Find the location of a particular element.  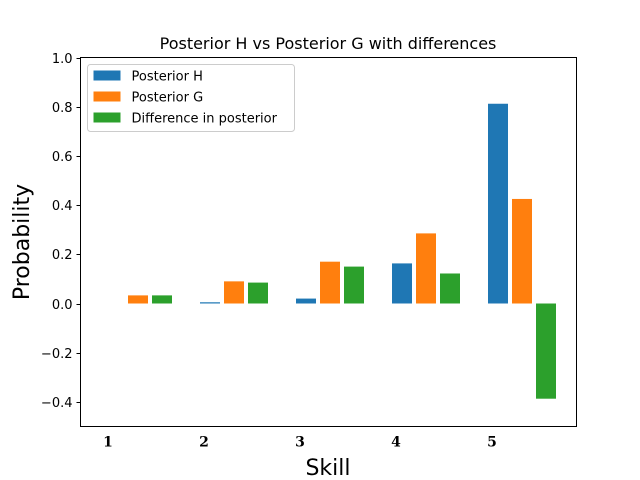

x-axis: 1 2 3 4 5 is located at coordinates (300, 443).